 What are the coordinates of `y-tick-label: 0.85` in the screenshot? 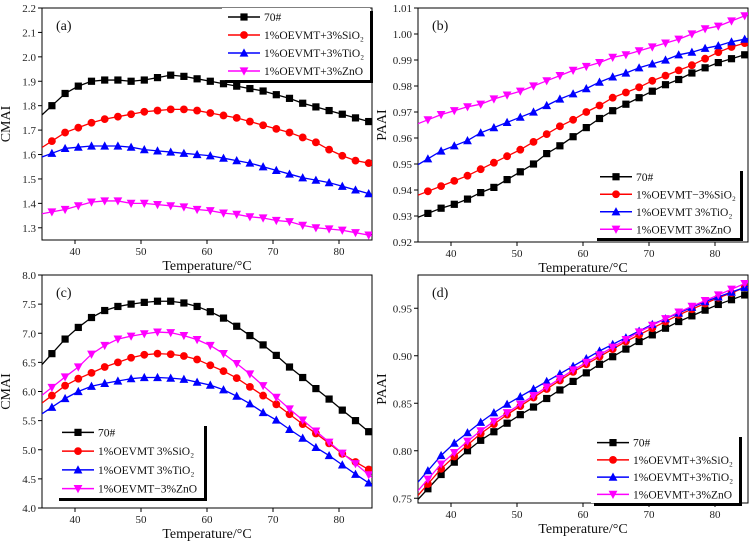 It's located at (403, 404).